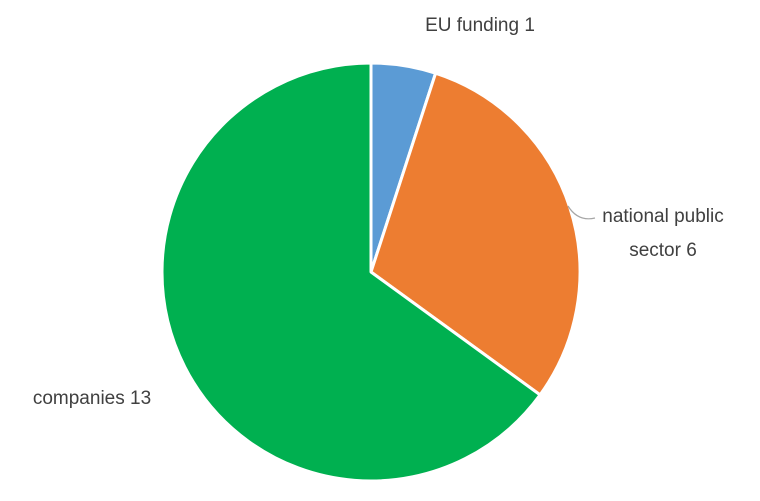  Describe the element at coordinates (662, 216) in the screenshot. I see `national-public-sector-data-label-line1: national public` at that location.